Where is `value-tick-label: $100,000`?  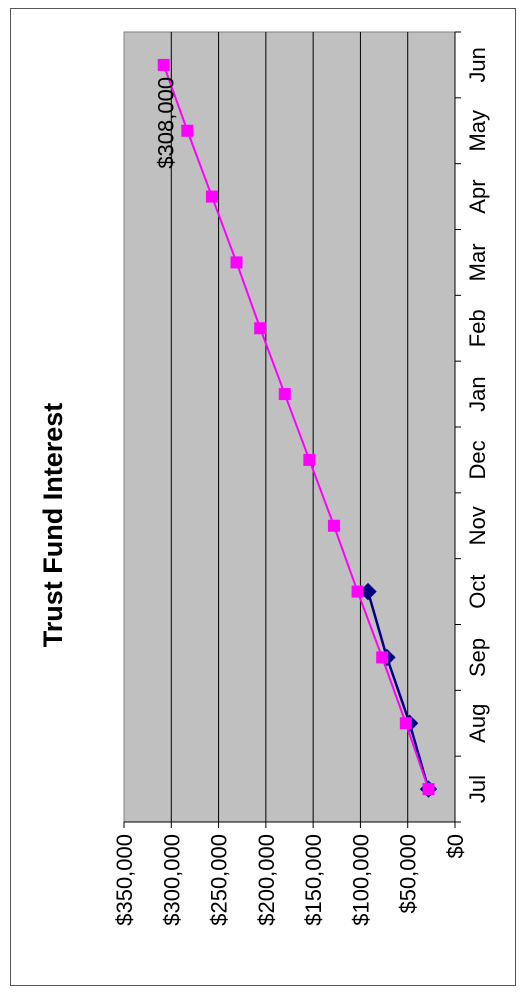 value-tick-label: $100,000 is located at coordinates (360, 880).